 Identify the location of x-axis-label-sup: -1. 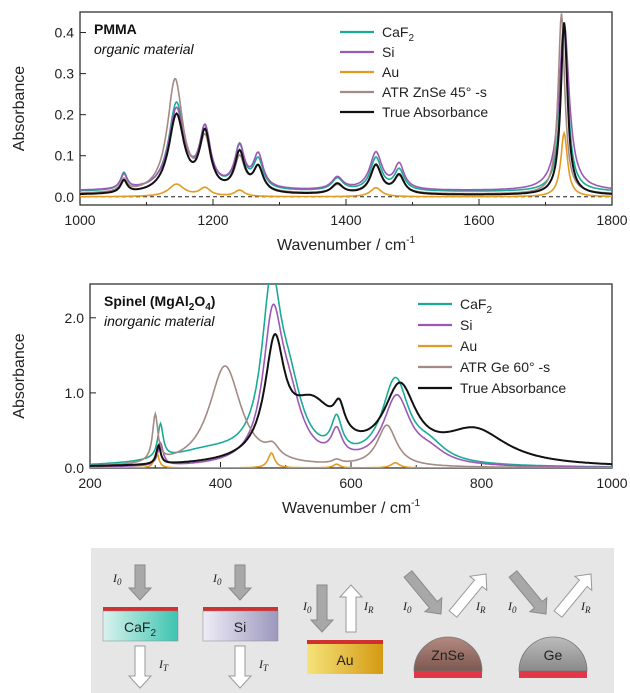
(410, 240).